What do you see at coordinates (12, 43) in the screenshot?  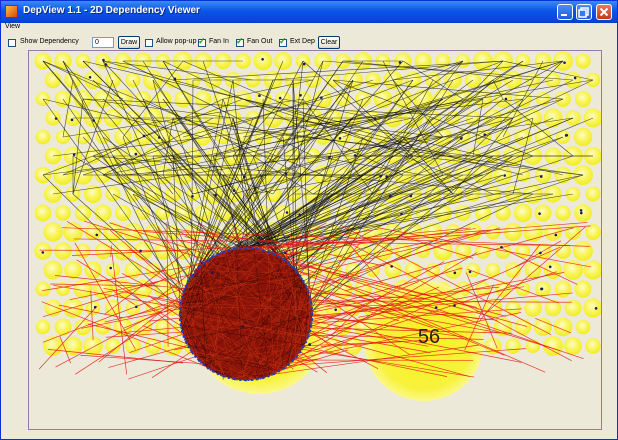 I see `show-dependency-checkbox` at bounding box center [12, 43].